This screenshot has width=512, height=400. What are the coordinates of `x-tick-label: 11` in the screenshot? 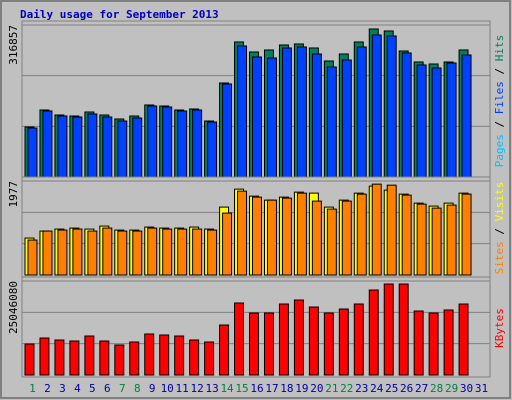 It's located at (182, 388).